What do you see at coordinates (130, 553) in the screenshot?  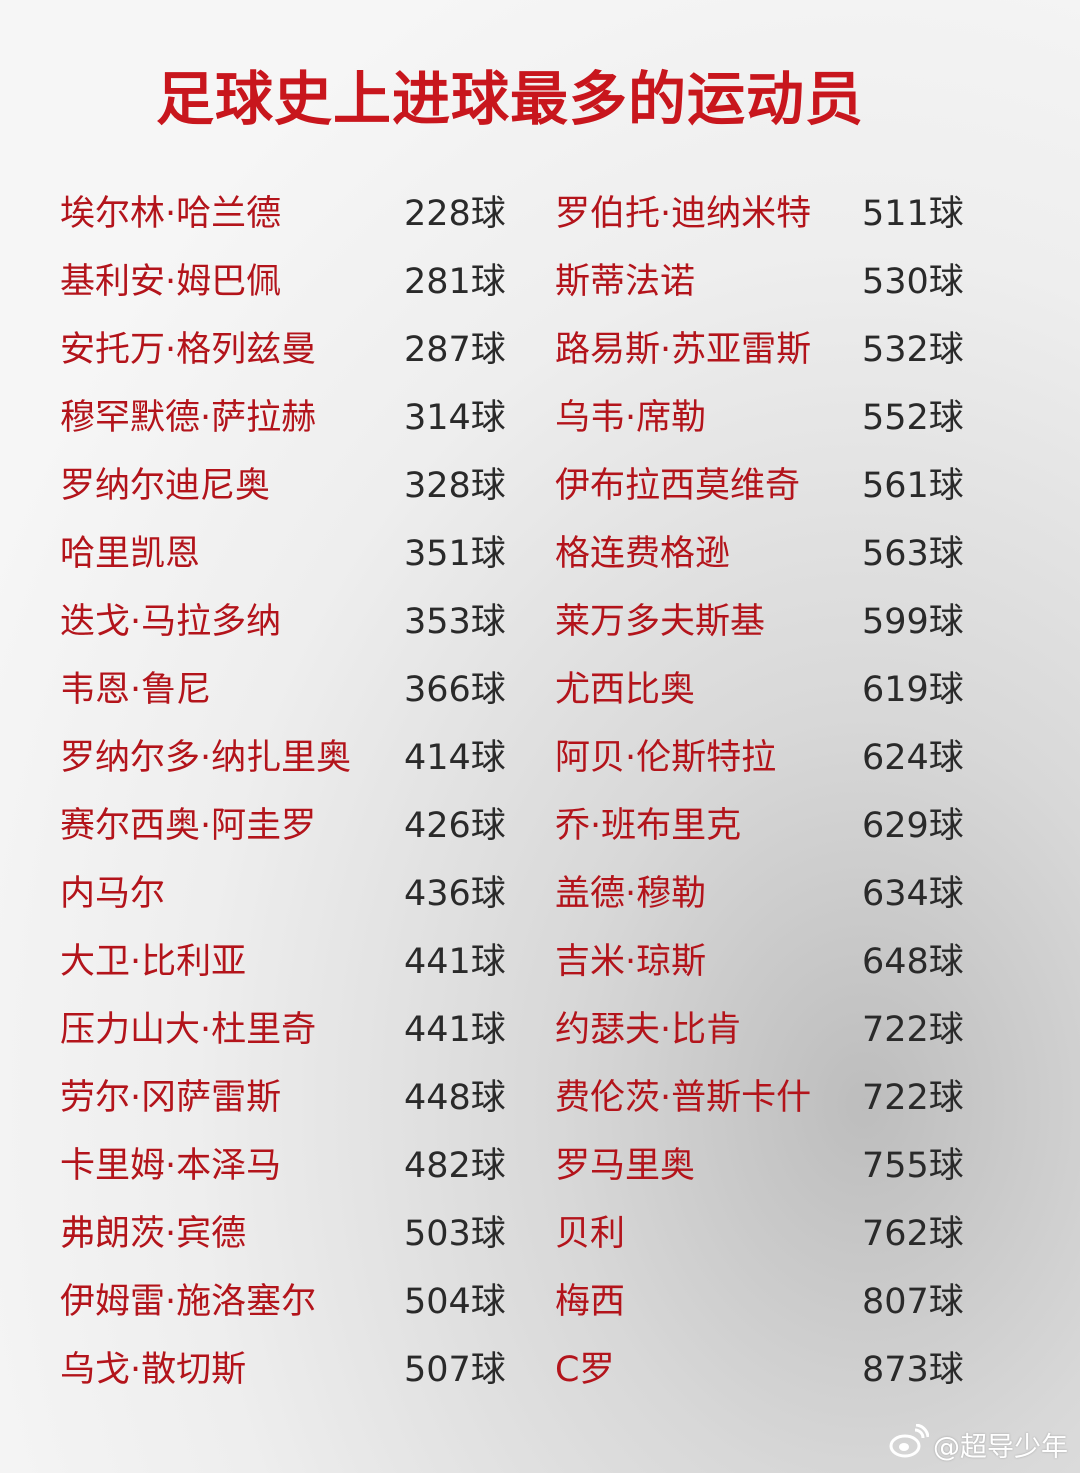 I see `player-name: 哈里凯恩` at bounding box center [130, 553].